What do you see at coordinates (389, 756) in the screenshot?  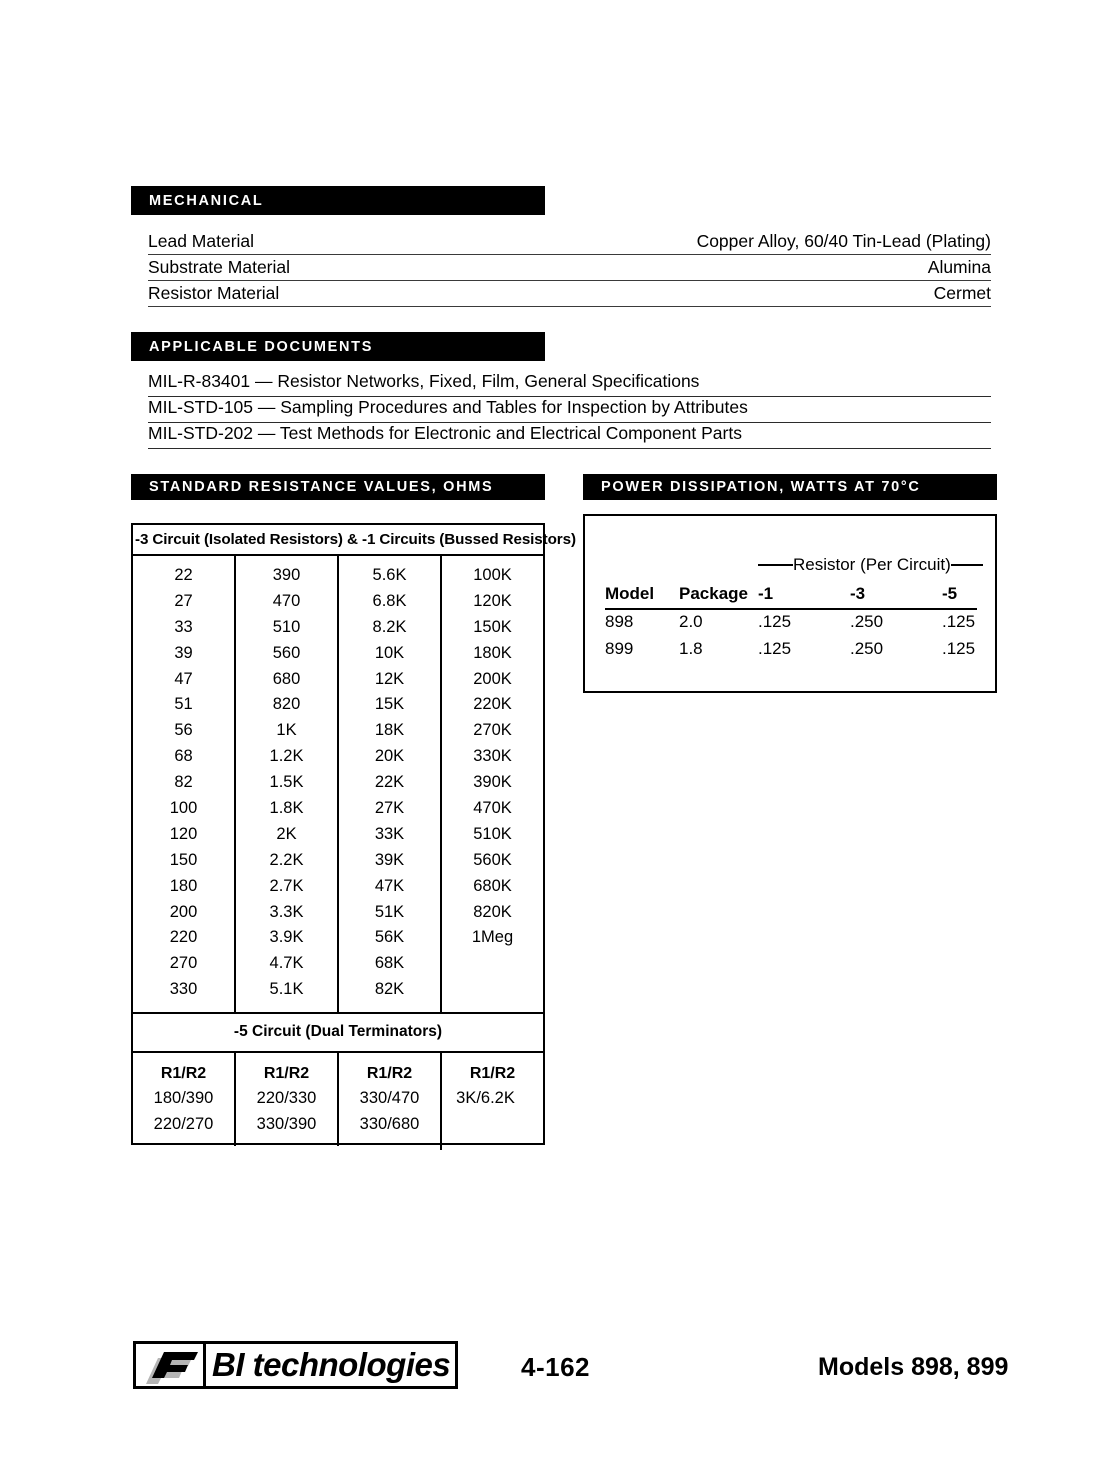 I see `resistance-value: 20K` at bounding box center [389, 756].